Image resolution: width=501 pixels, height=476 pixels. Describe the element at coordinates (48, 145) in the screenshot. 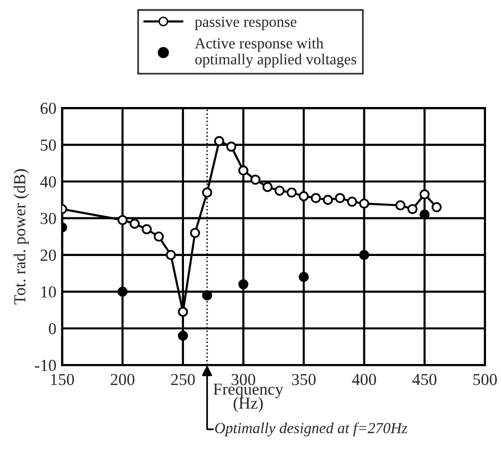

I see `y-tick-label: 50` at that location.